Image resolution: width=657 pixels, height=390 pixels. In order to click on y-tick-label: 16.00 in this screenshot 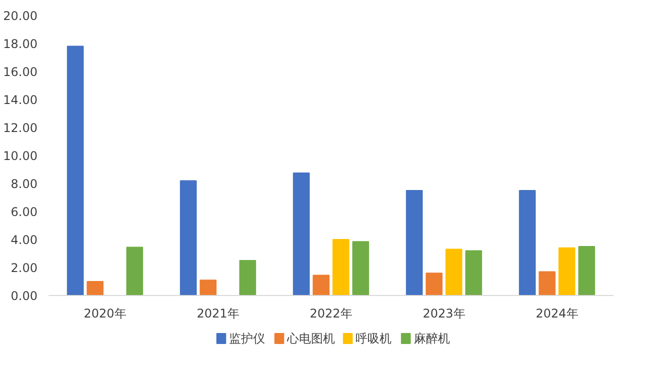, I will do `click(20, 72)`.